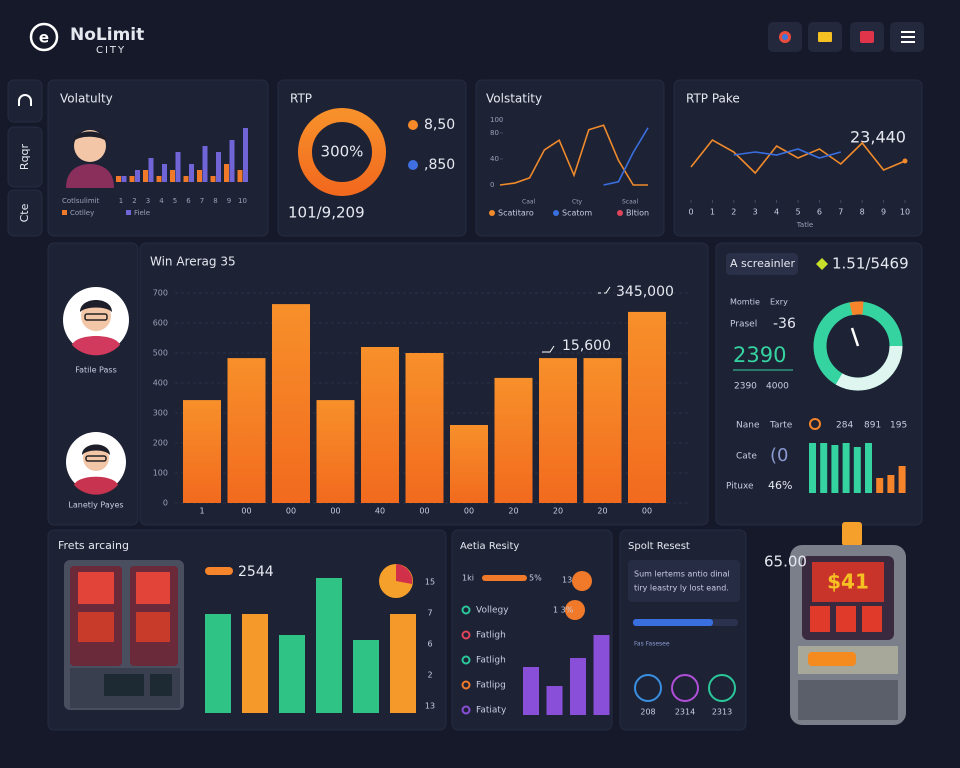 The height and width of the screenshot is (768, 960). I want to click on label: Prasel, so click(743, 325).